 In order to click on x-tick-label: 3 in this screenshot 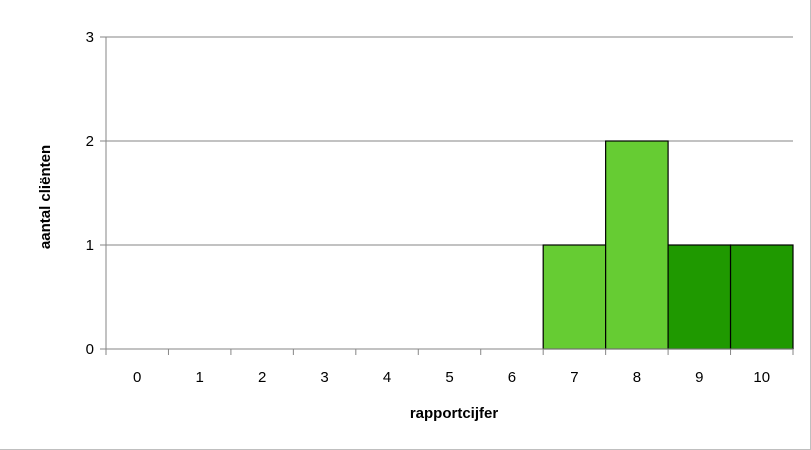, I will do `click(324, 377)`.